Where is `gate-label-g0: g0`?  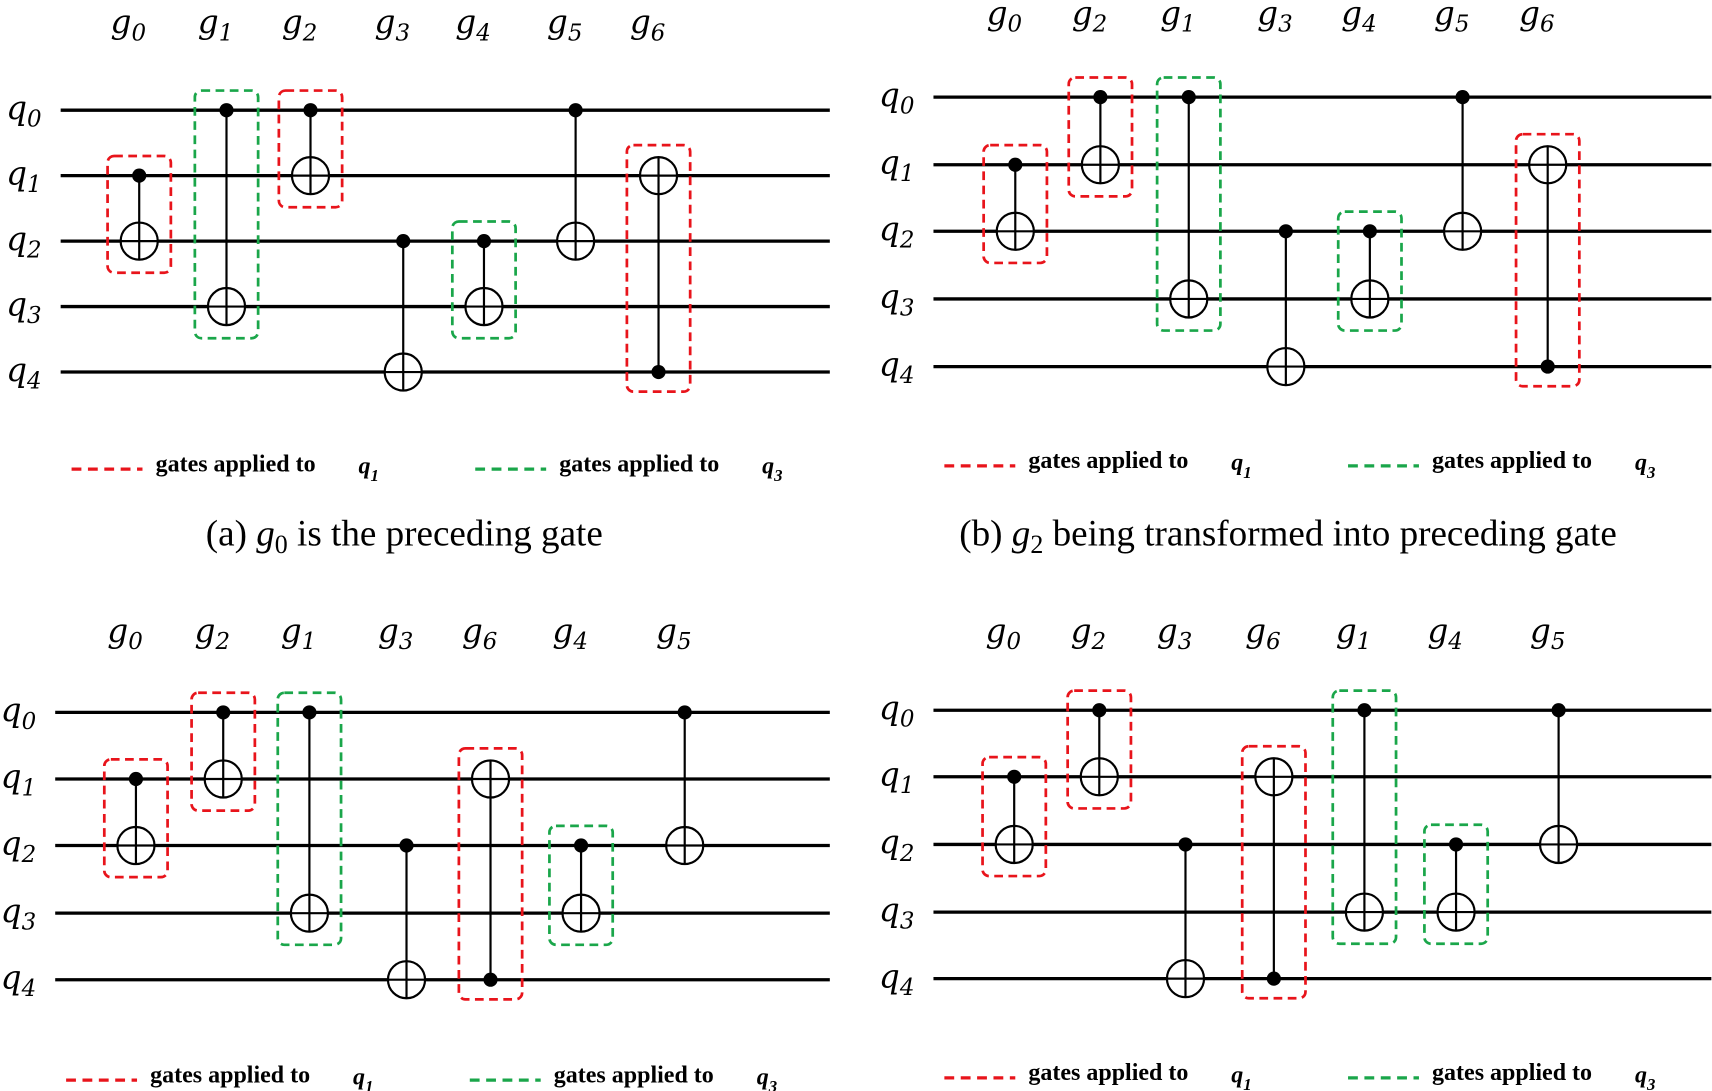
gate-label-g0: g0 is located at coordinates (1005, 19).